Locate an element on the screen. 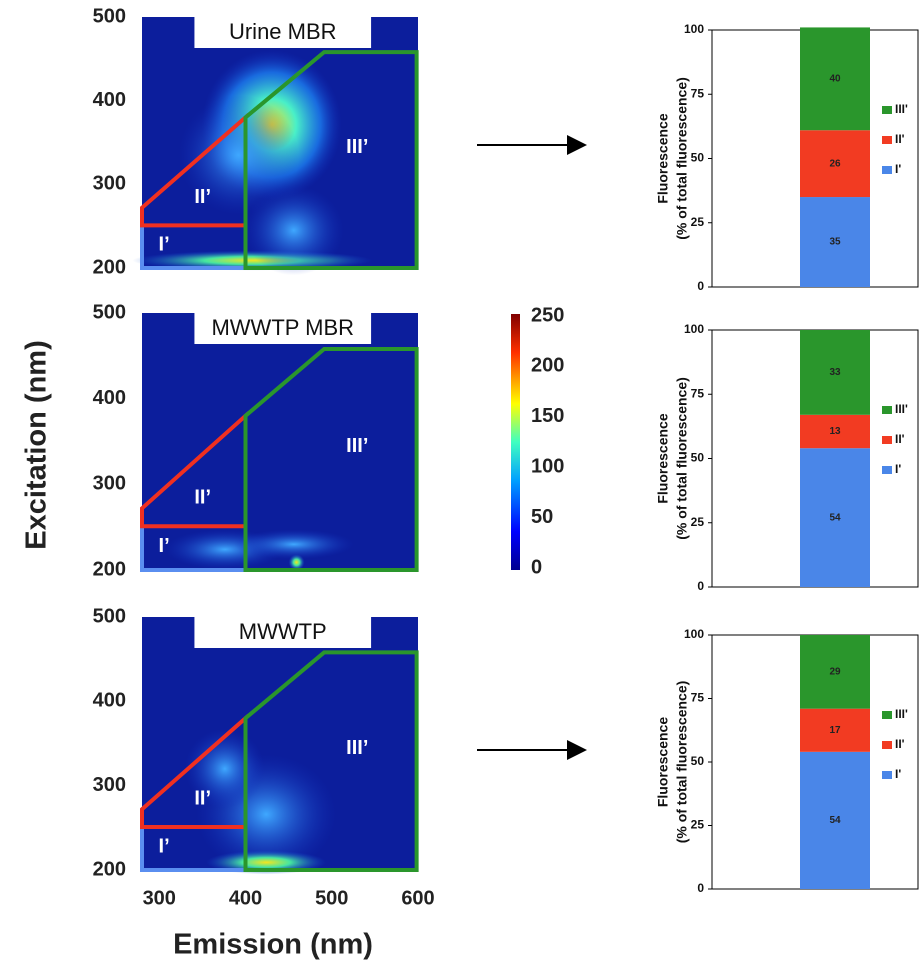  value-label: 33 is located at coordinates (835, 372).